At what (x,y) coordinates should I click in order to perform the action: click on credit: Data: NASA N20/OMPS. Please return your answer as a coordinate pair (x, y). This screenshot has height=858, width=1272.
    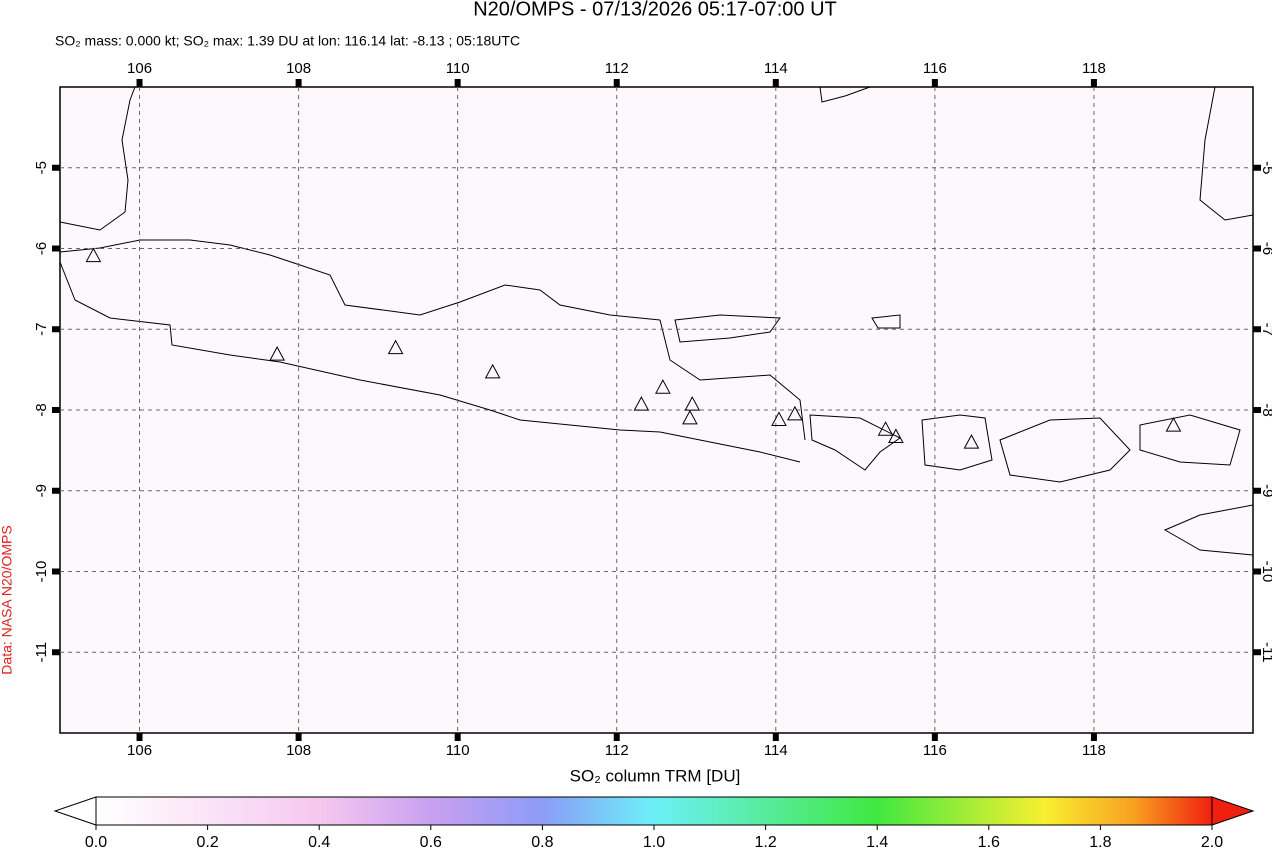
    Looking at the image, I should click on (7, 599).